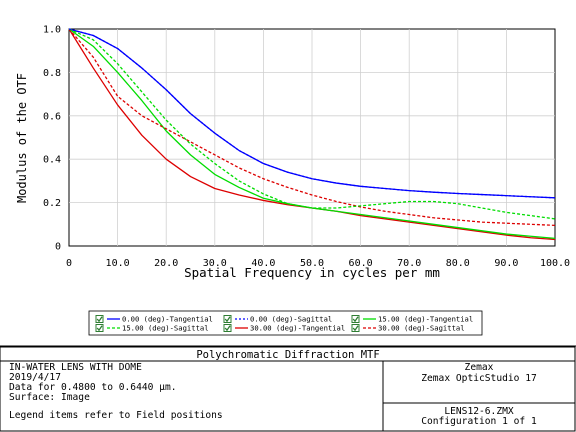 Image resolution: width=576 pixels, height=432 pixels. Describe the element at coordinates (421, 328) in the screenshot. I see `legend-label: 30.00 (deg)-Sagittal` at that location.